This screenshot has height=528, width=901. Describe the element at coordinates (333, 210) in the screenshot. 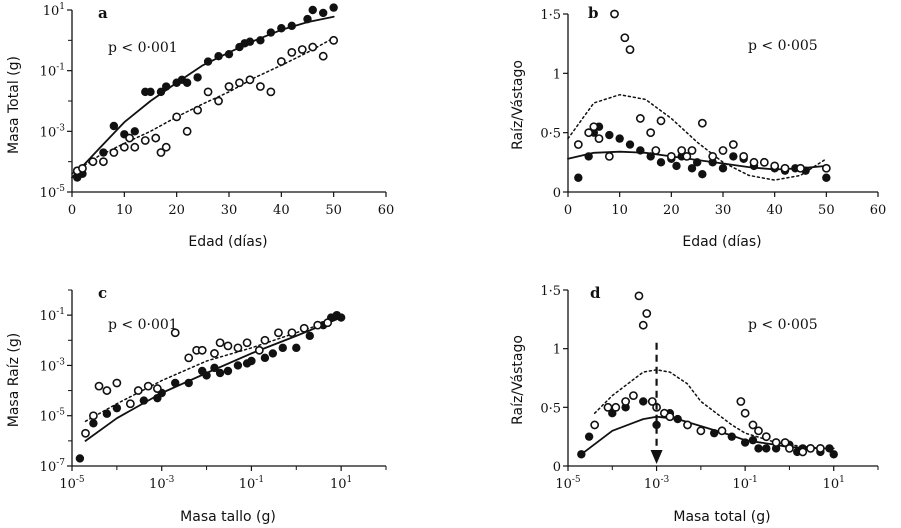

I see `x-tick-label: 50` at that location.